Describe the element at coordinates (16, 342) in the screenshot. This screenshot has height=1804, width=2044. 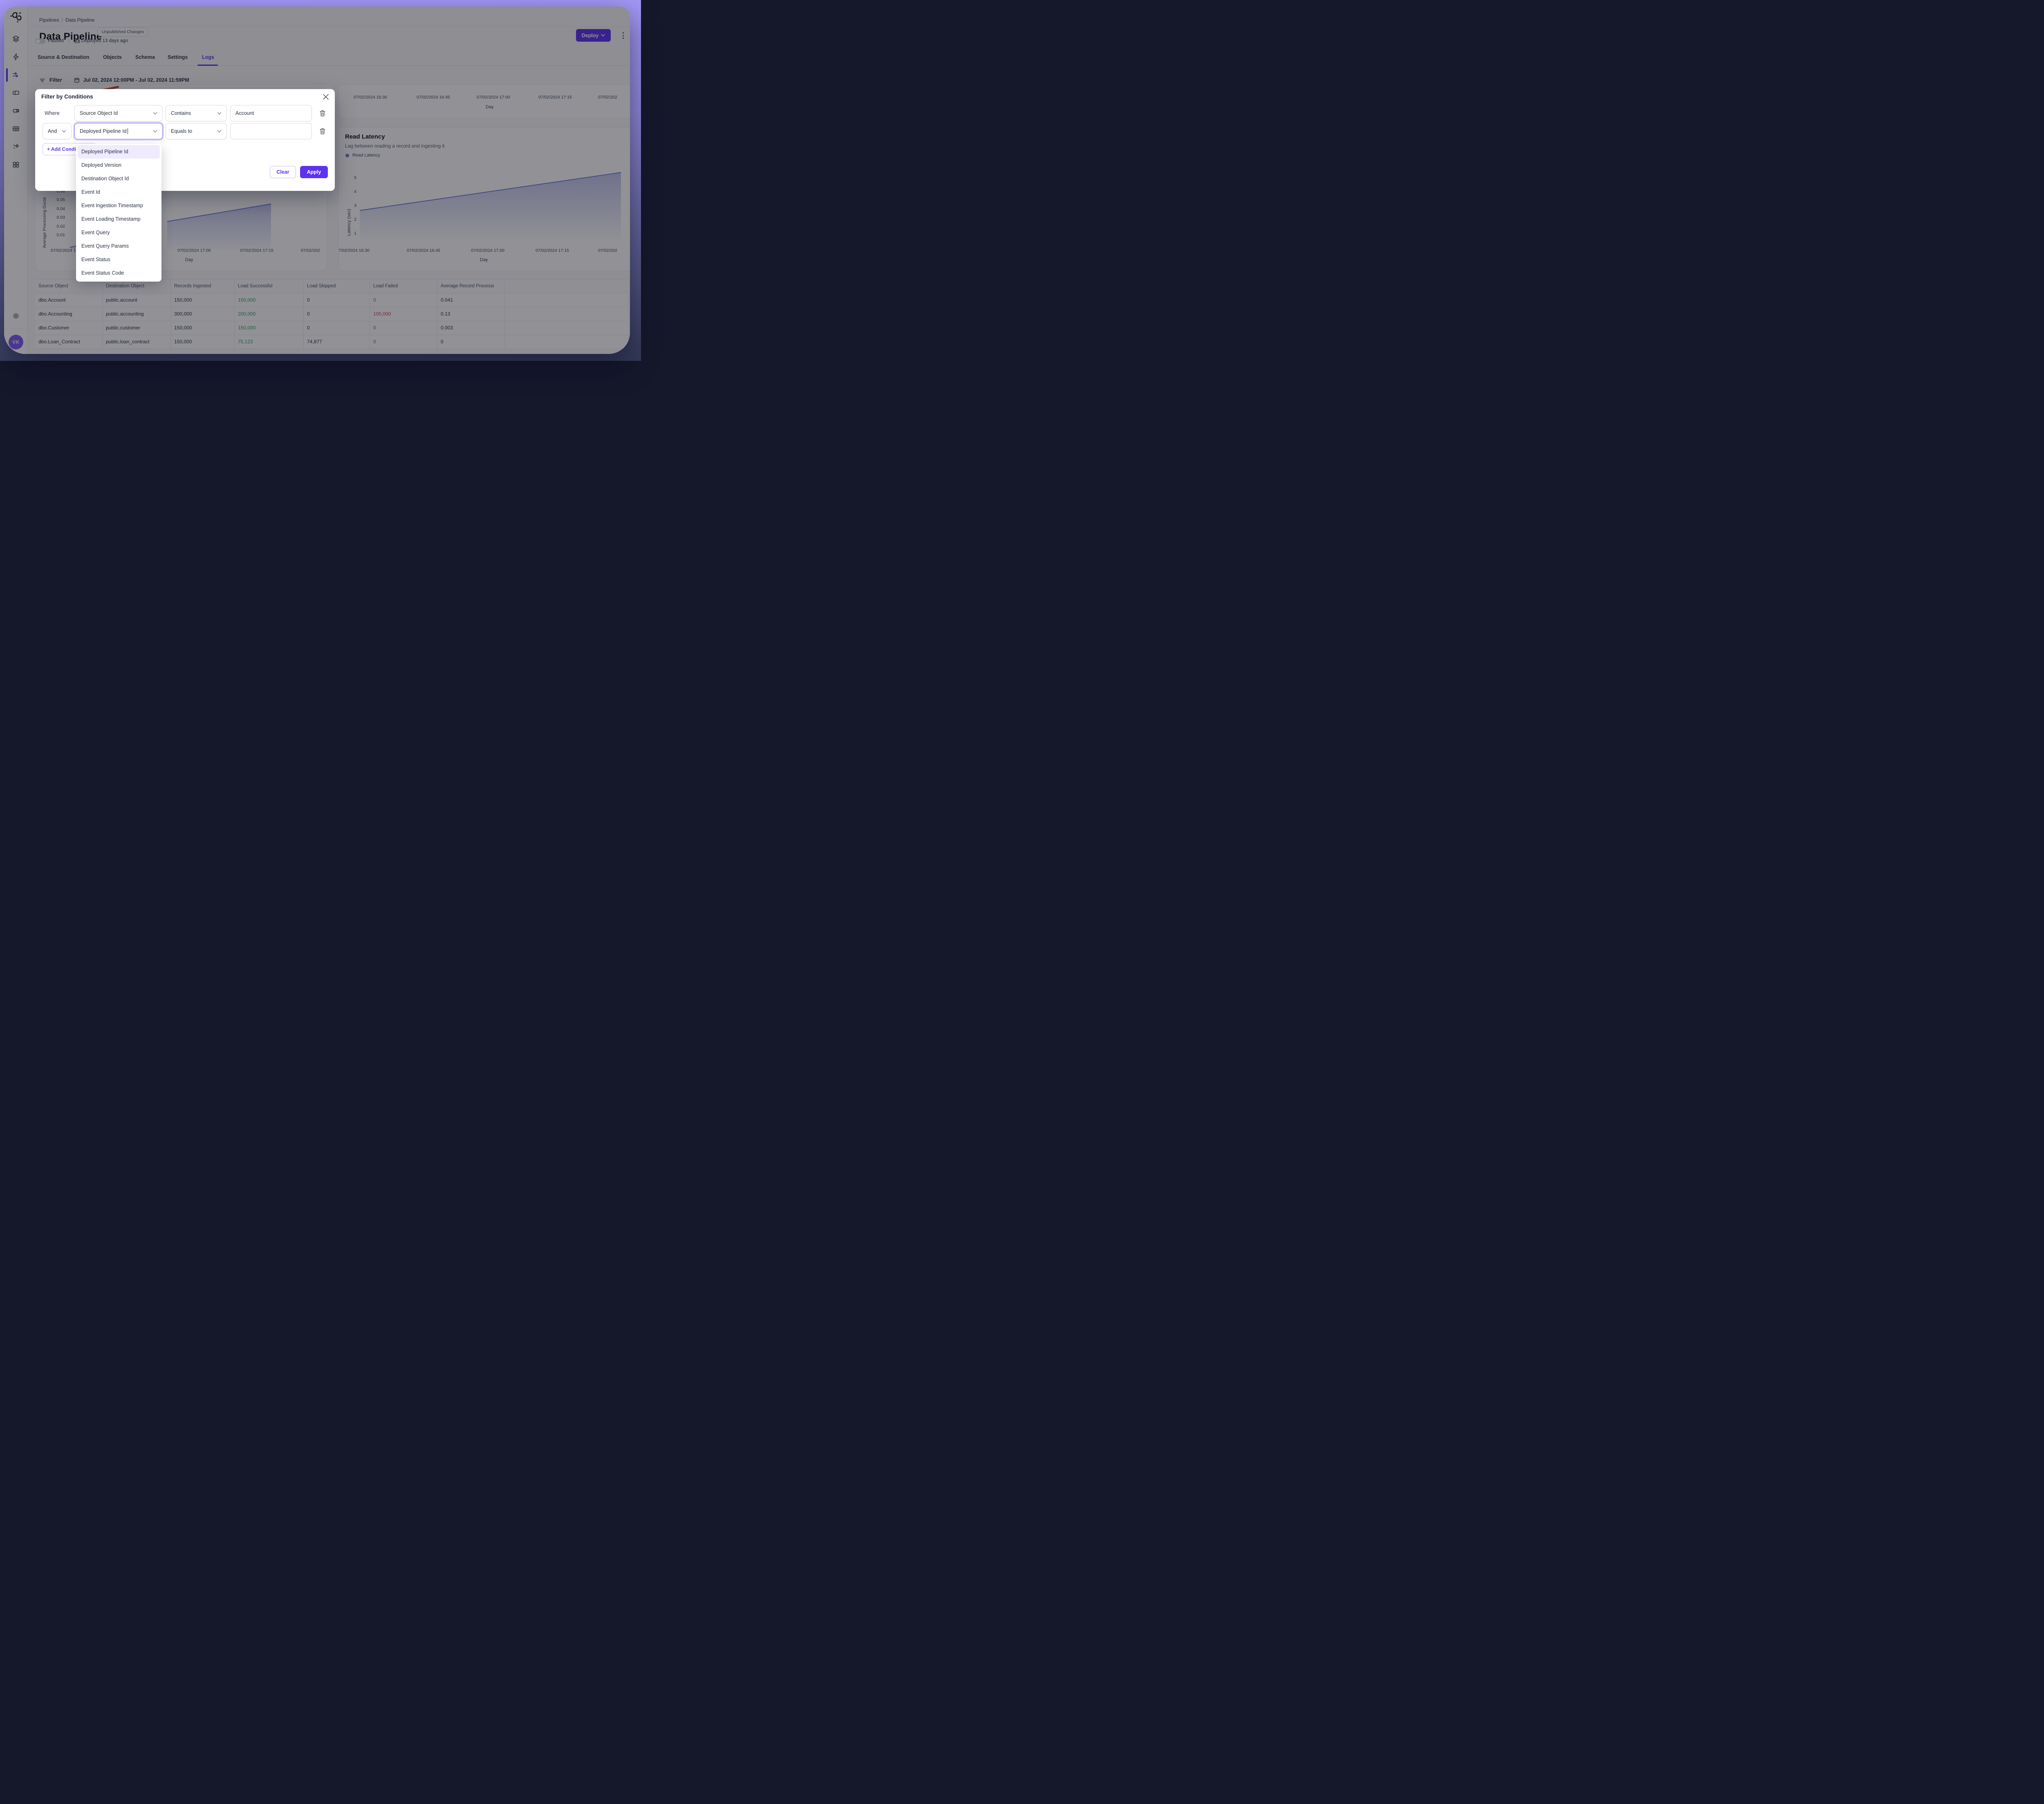
I see `user-avatar: VK` at that location.